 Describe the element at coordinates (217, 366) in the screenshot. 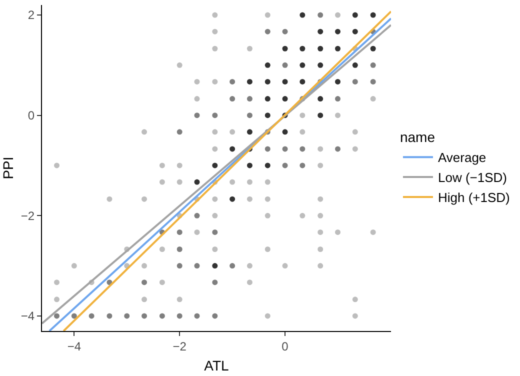

I see `x-axis-title: ATL` at that location.